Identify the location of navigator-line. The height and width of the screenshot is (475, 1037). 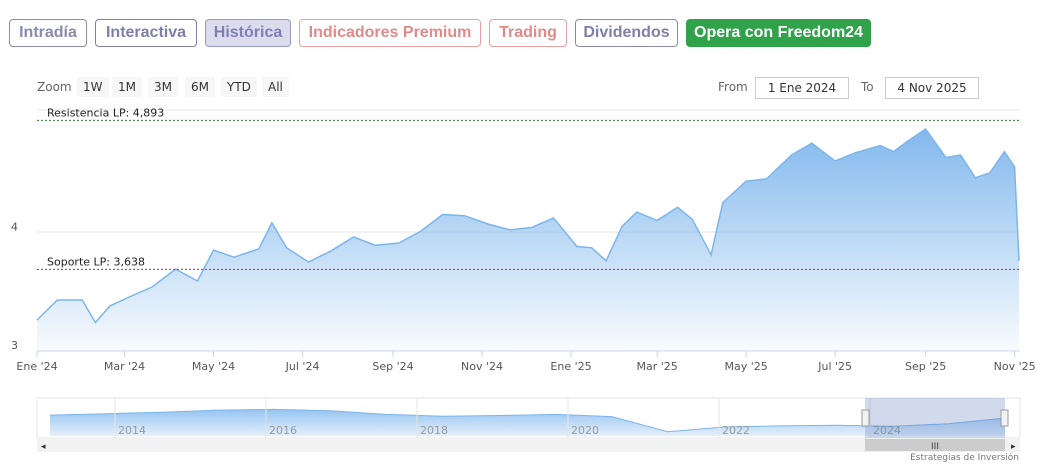
(527, 420).